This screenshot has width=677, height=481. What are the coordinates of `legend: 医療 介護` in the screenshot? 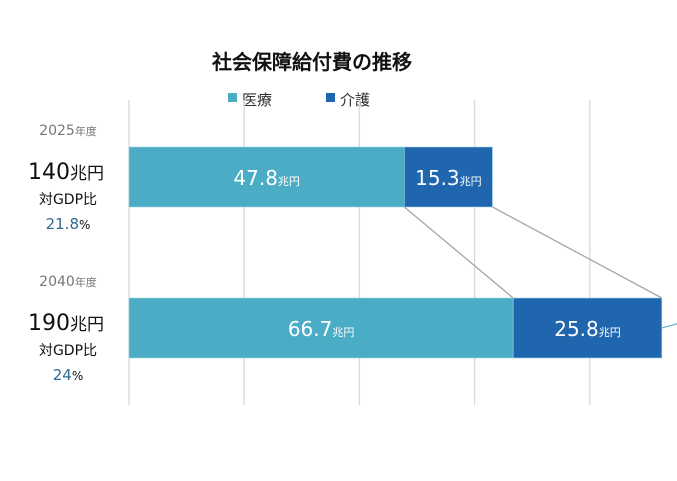 It's located at (299, 100).